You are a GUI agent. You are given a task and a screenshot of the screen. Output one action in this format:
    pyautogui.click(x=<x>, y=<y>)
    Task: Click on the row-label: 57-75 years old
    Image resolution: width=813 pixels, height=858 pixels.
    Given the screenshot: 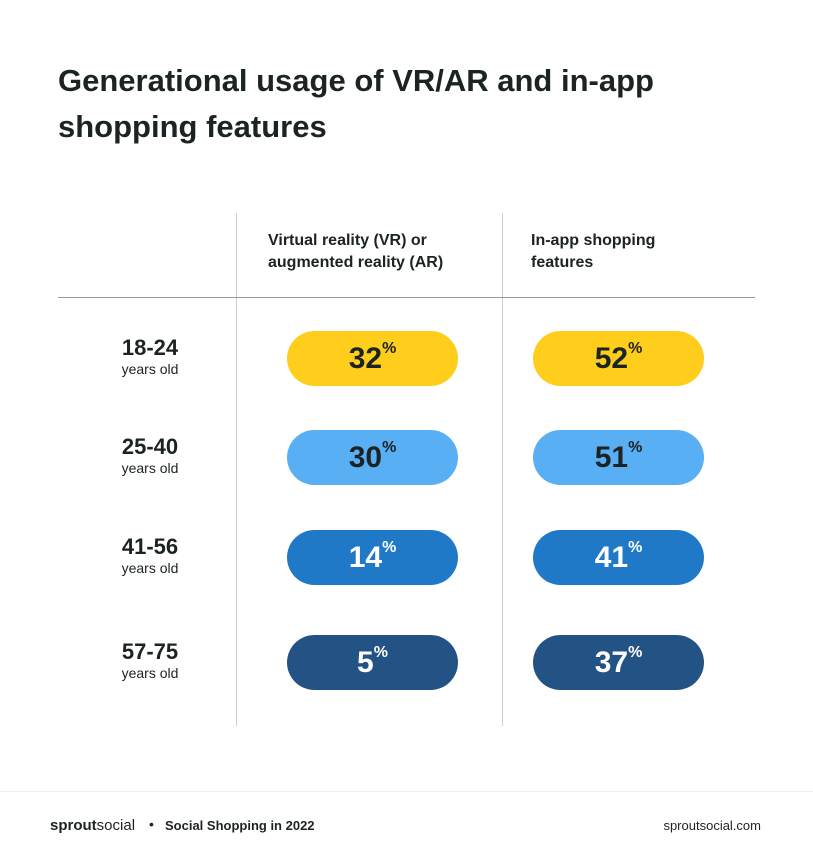 What is the action you would take?
    pyautogui.click(x=150, y=660)
    